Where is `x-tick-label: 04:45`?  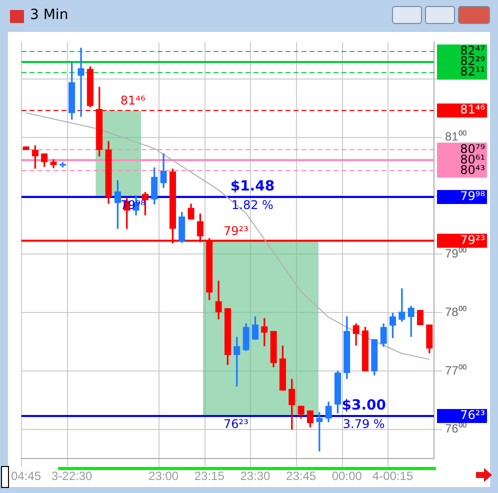 x-tick-label: 04:45 is located at coordinates (26, 476).